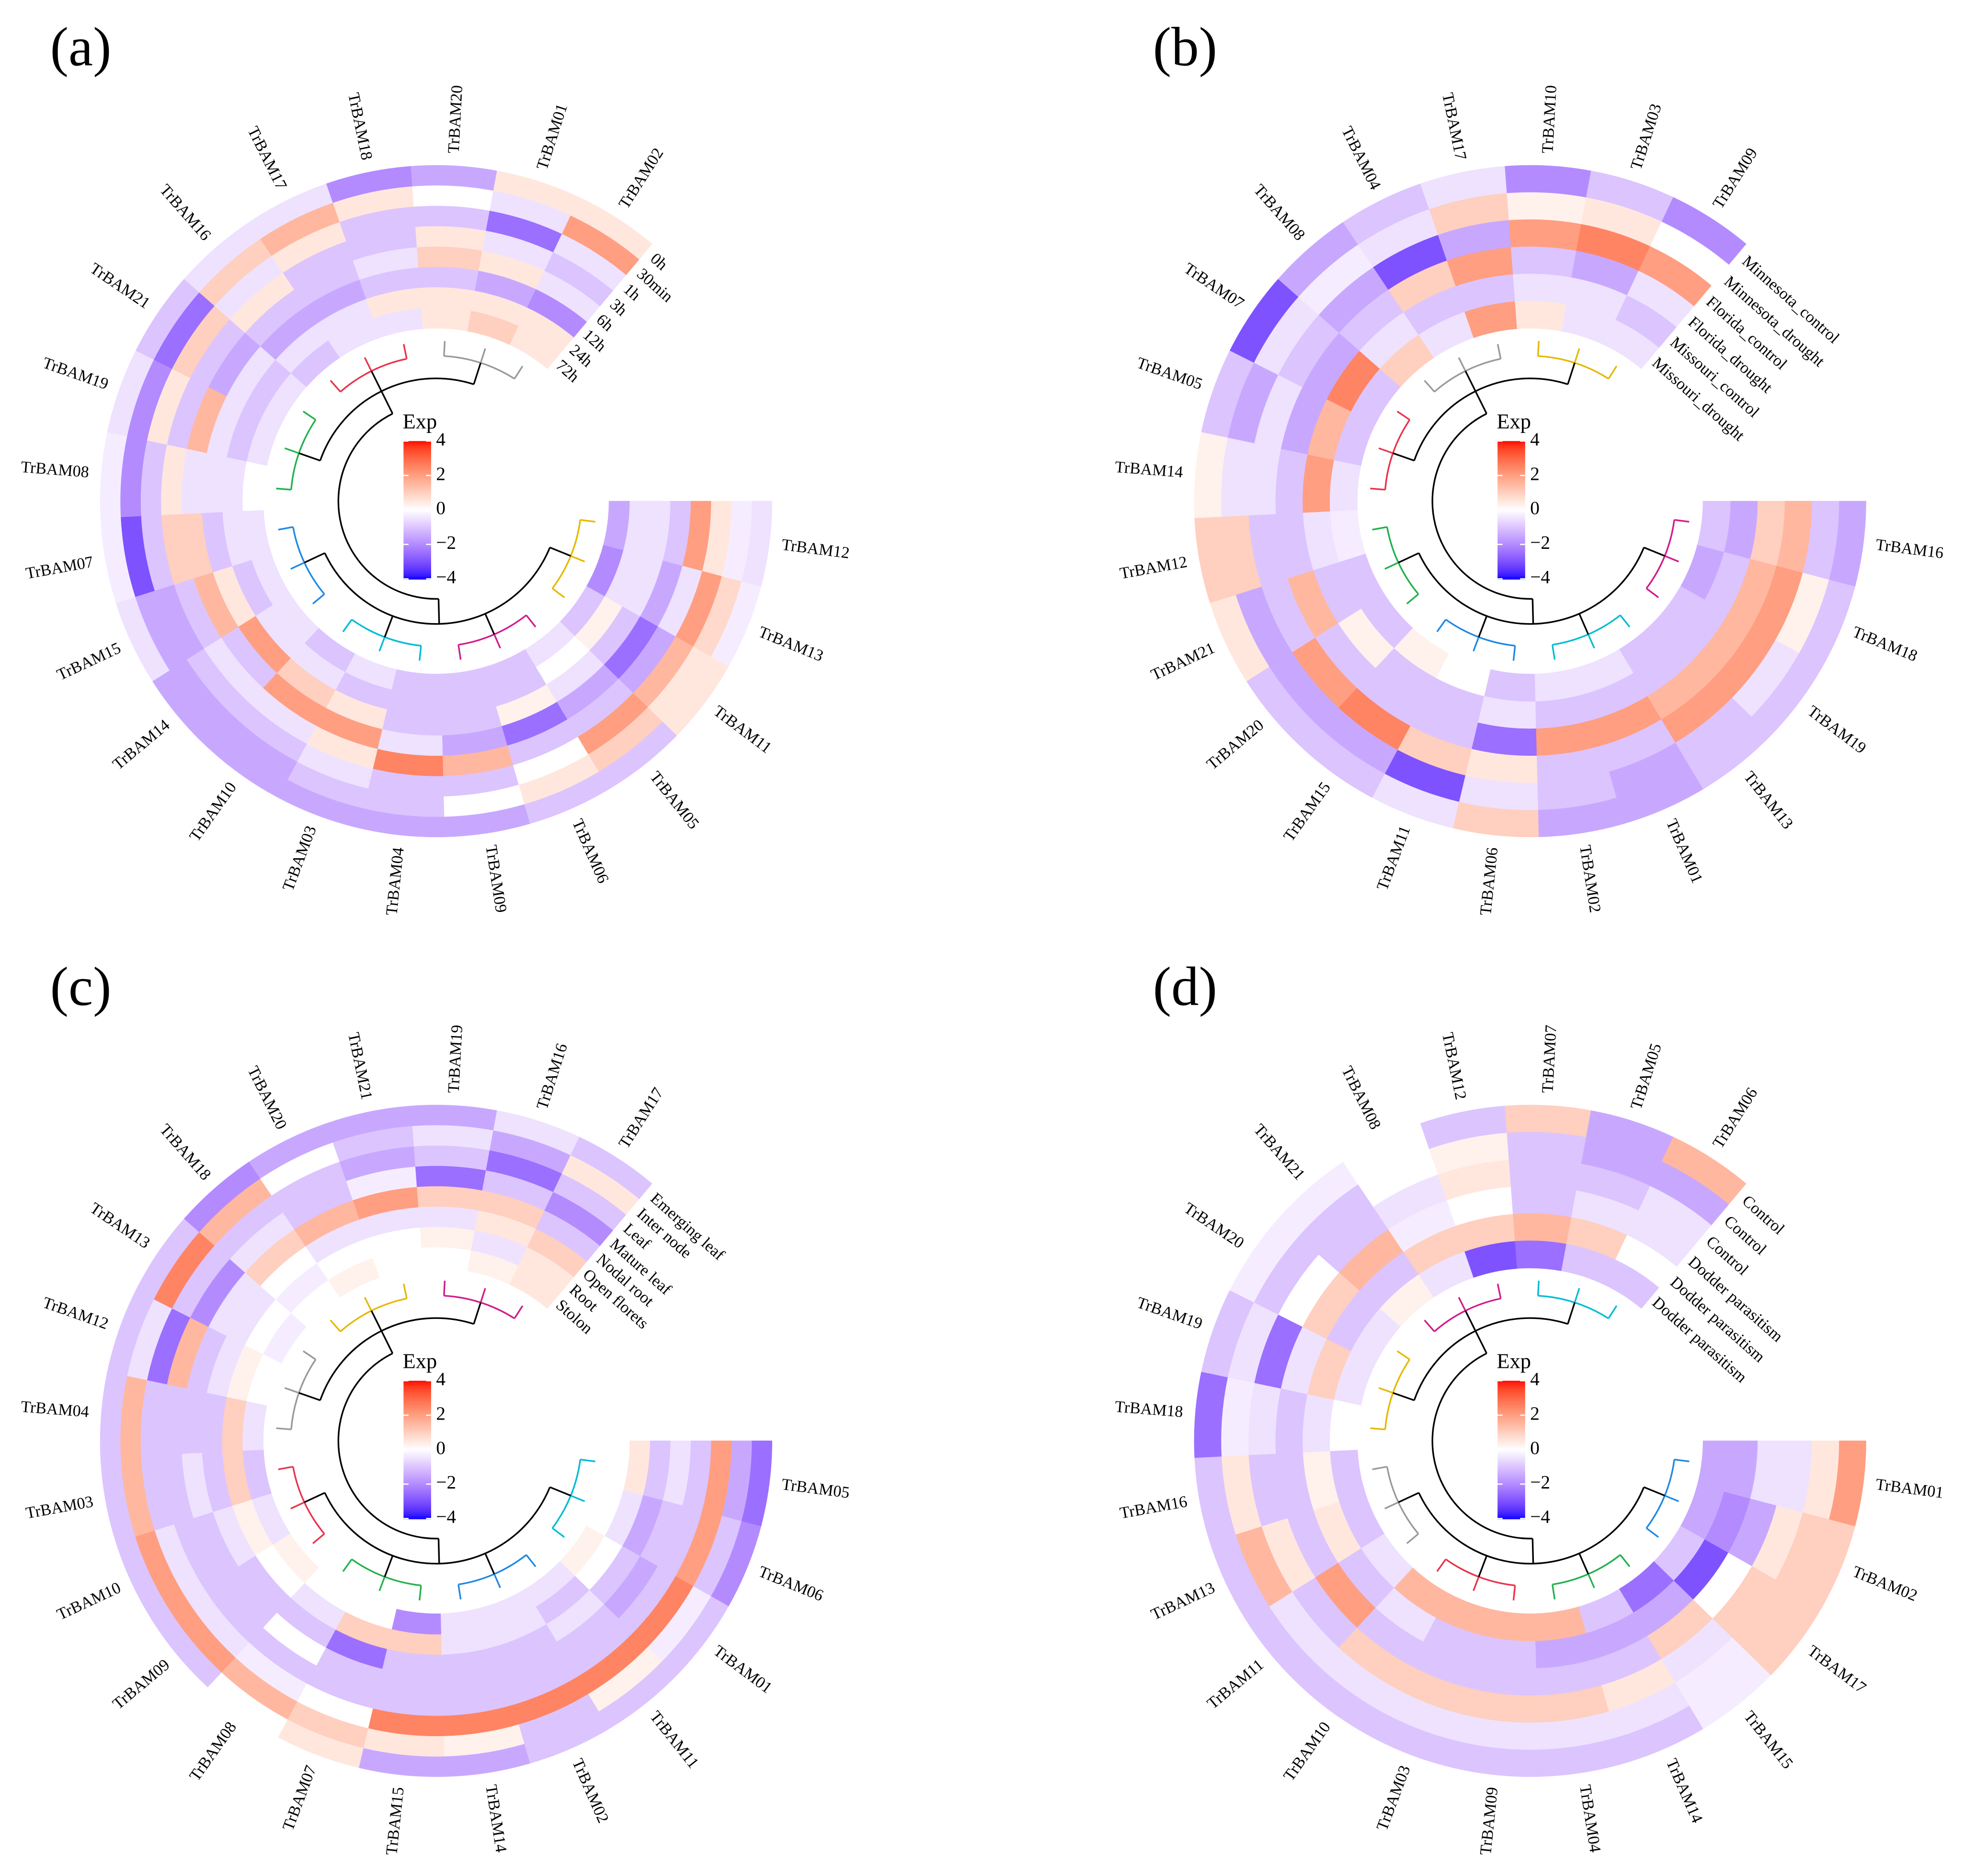  What do you see at coordinates (1684, 851) in the screenshot?
I see `gene-label: TrBAM01` at bounding box center [1684, 851].